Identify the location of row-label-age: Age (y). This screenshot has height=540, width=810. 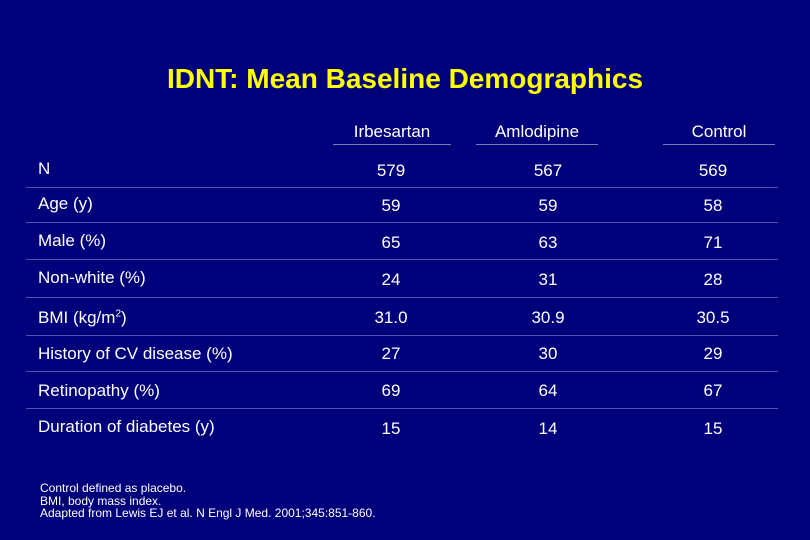
(65, 203).